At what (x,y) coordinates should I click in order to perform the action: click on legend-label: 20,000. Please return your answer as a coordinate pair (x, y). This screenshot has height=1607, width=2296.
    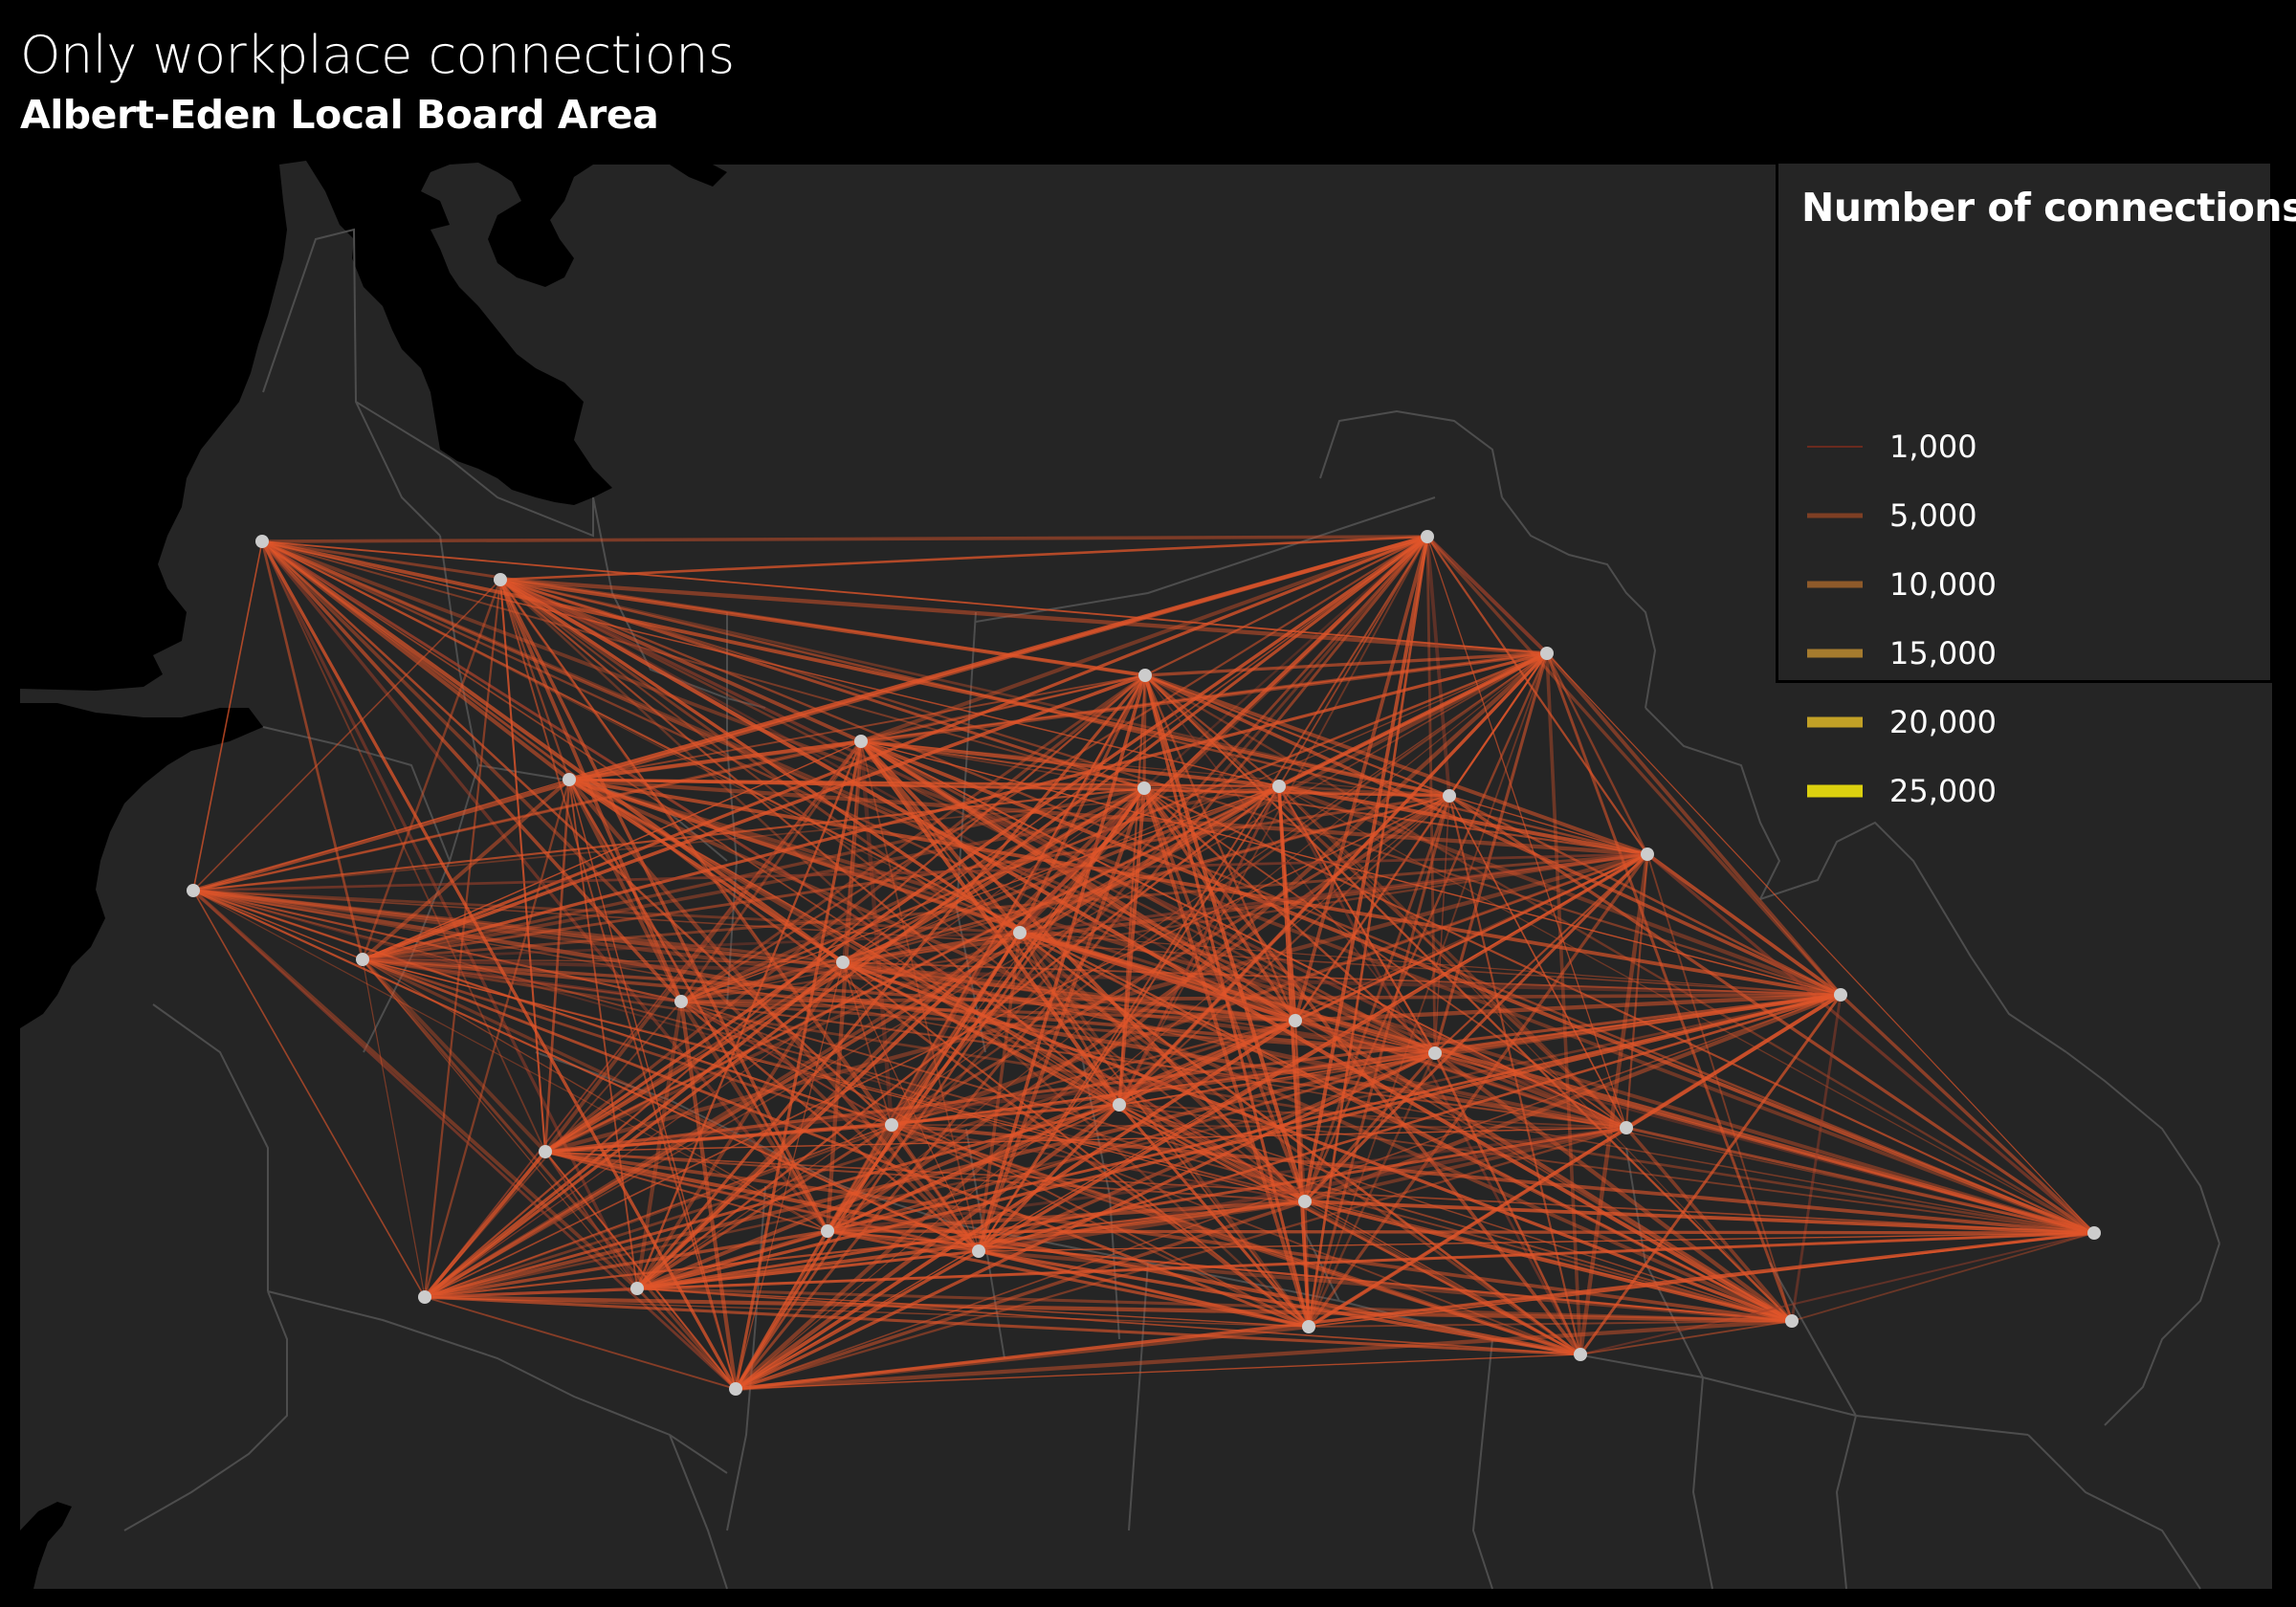
    Looking at the image, I should click on (1943, 722).